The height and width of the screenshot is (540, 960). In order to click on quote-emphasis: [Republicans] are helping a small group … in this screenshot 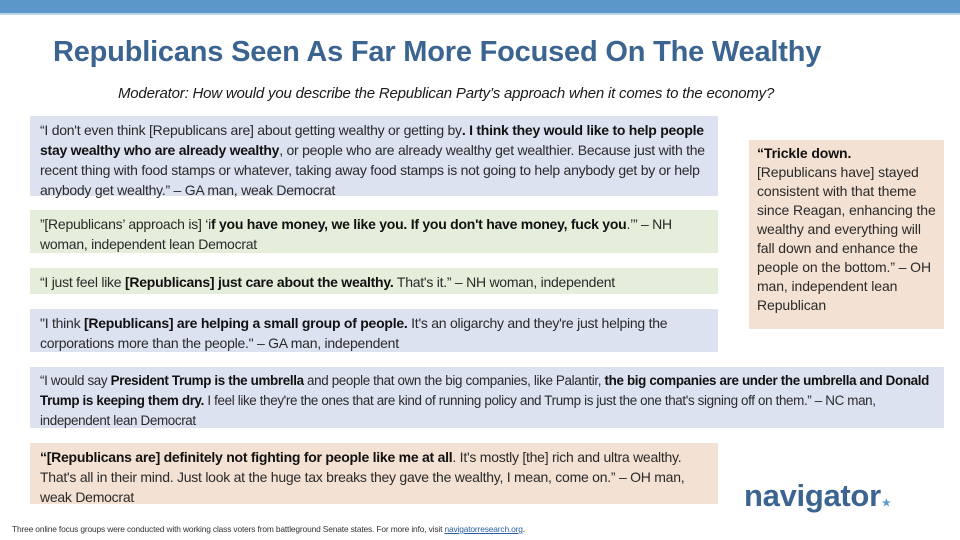, I will do `click(245, 323)`.